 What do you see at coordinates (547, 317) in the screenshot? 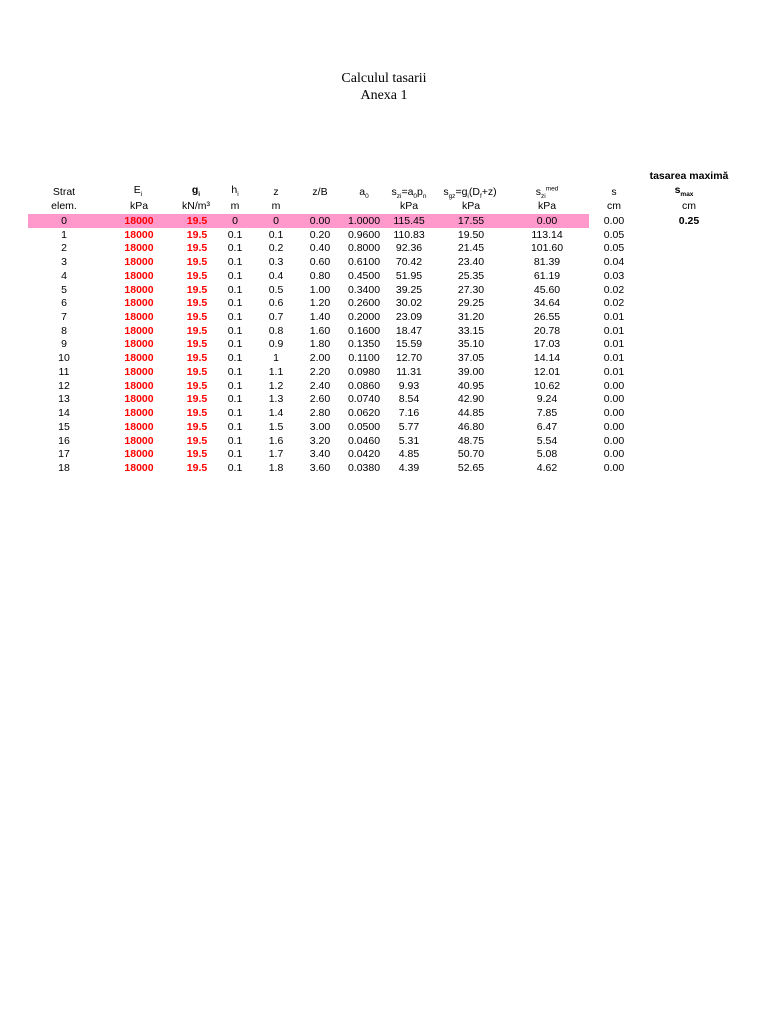
I see `cell-smed: 26.55` at bounding box center [547, 317].